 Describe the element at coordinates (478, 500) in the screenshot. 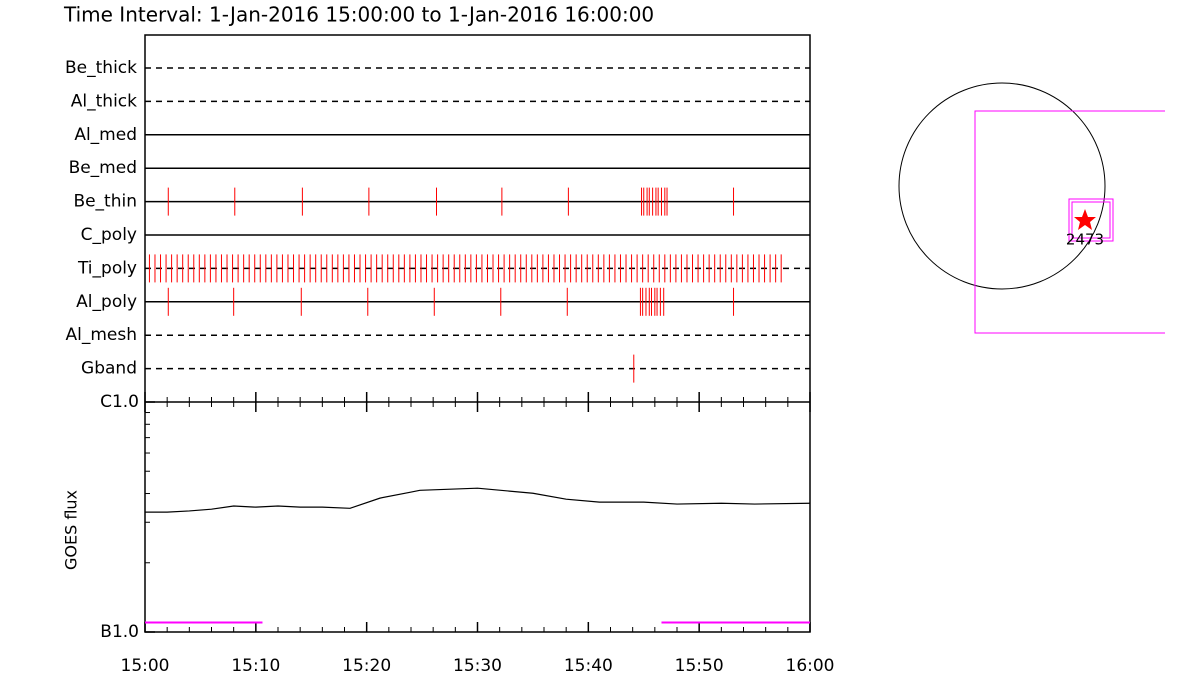

I see `goes-flux-line` at that location.